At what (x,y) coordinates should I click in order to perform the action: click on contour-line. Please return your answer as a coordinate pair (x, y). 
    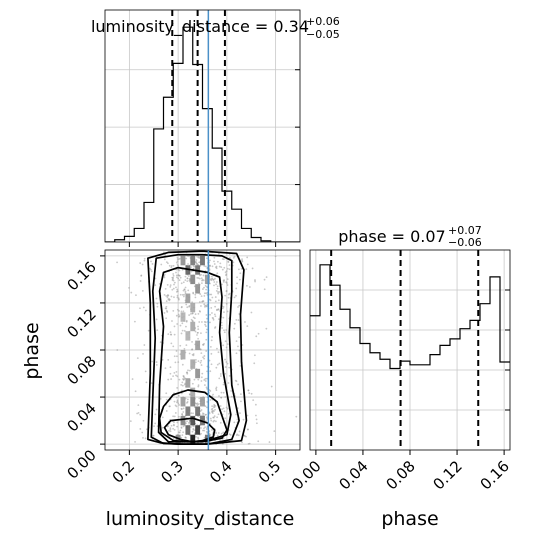
    Looking at the image, I should click on (195, 349).